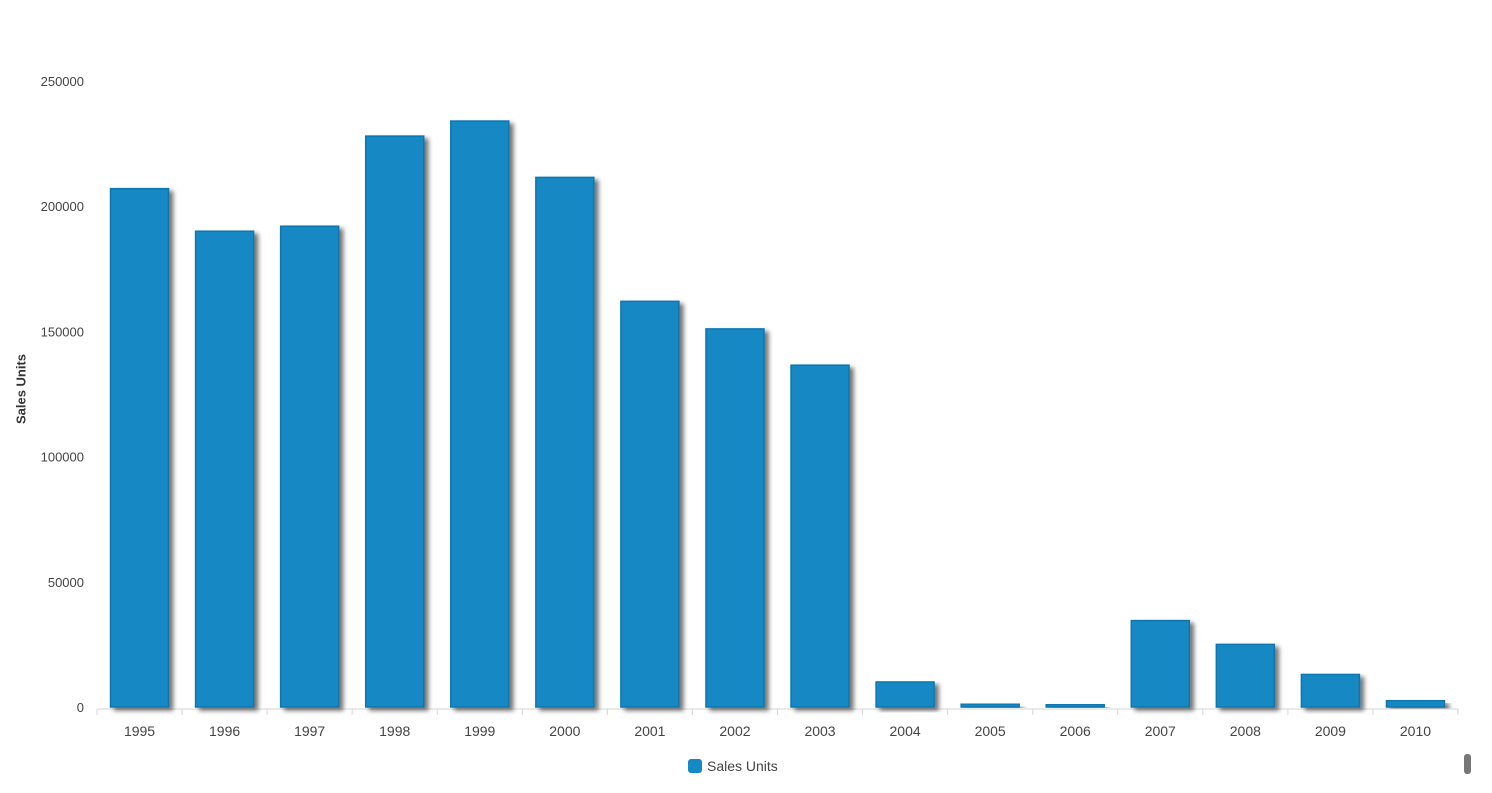 The height and width of the screenshot is (793, 1492). Describe the element at coordinates (62, 394) in the screenshot. I see `y-axis-ticks: 0 50000 100000 150000 200000 250000` at that location.